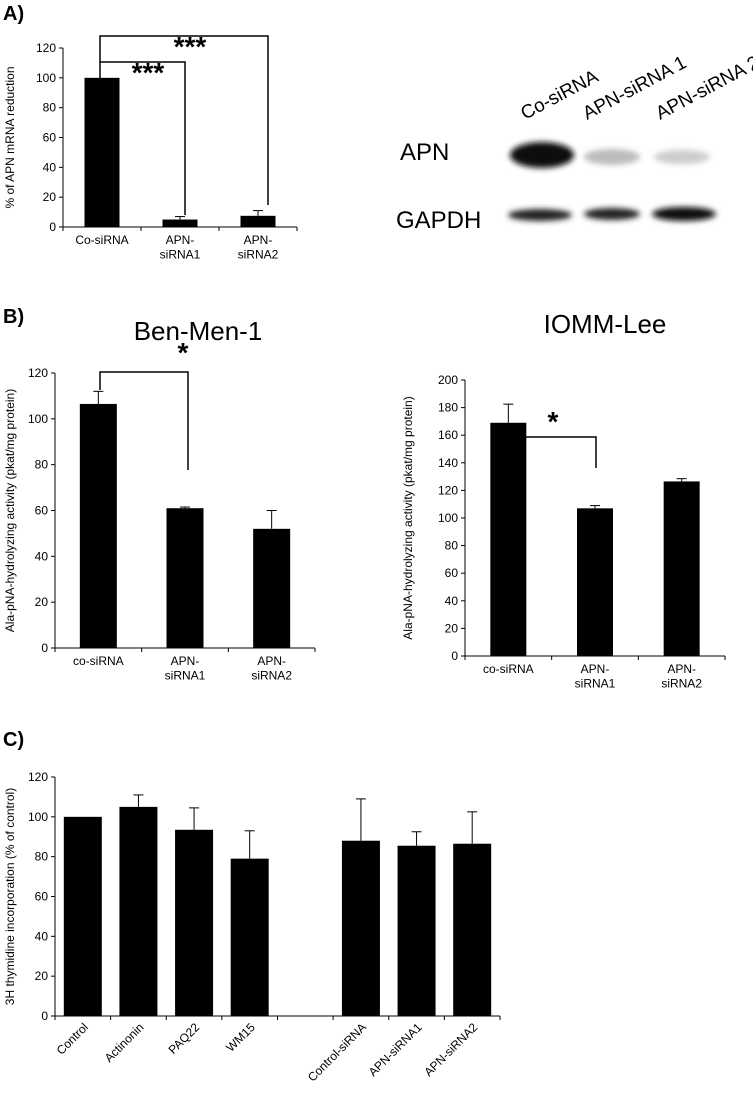  I want to click on x-tick-label: Control, so click(72, 1038).